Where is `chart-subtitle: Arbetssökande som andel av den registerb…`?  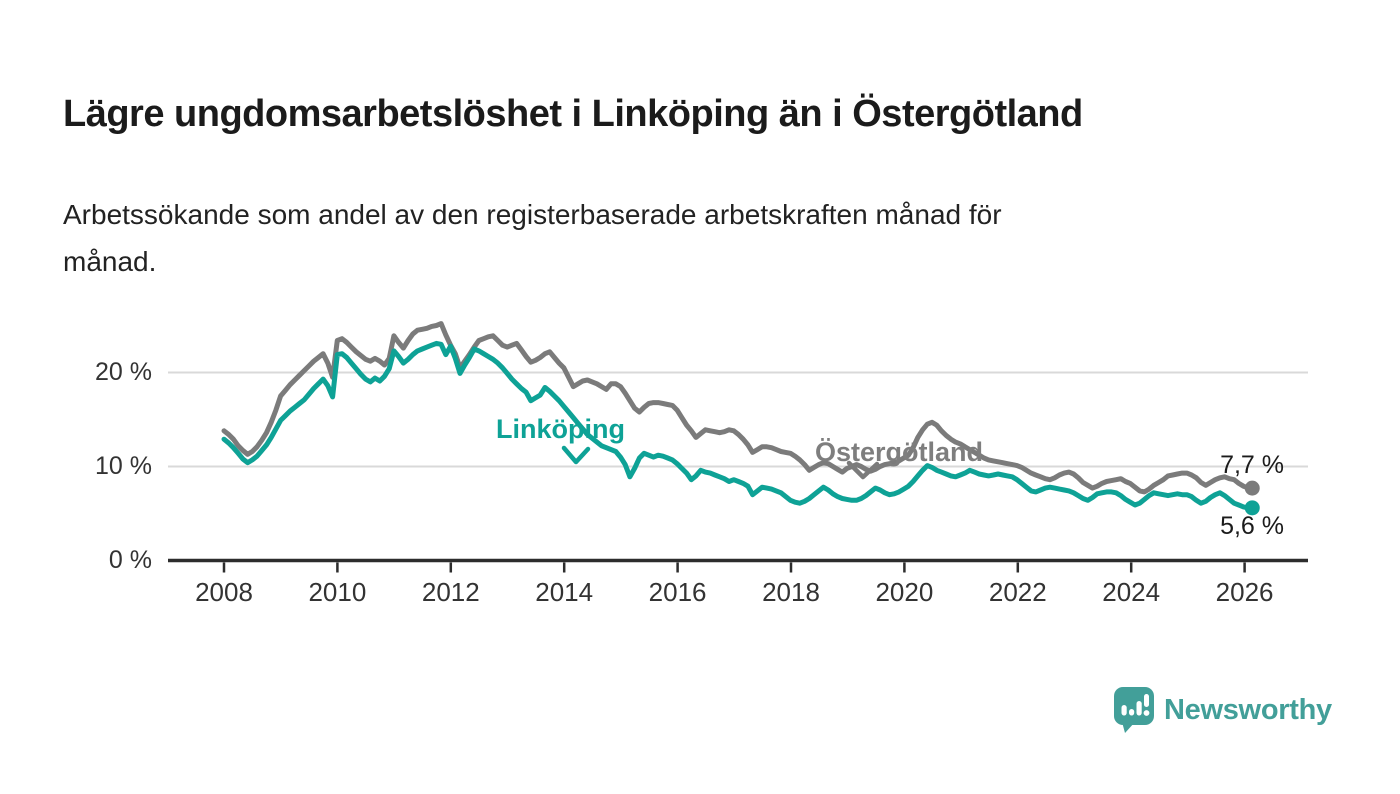 chart-subtitle: Arbetssökande som andel av den registerb… is located at coordinates (532, 238).